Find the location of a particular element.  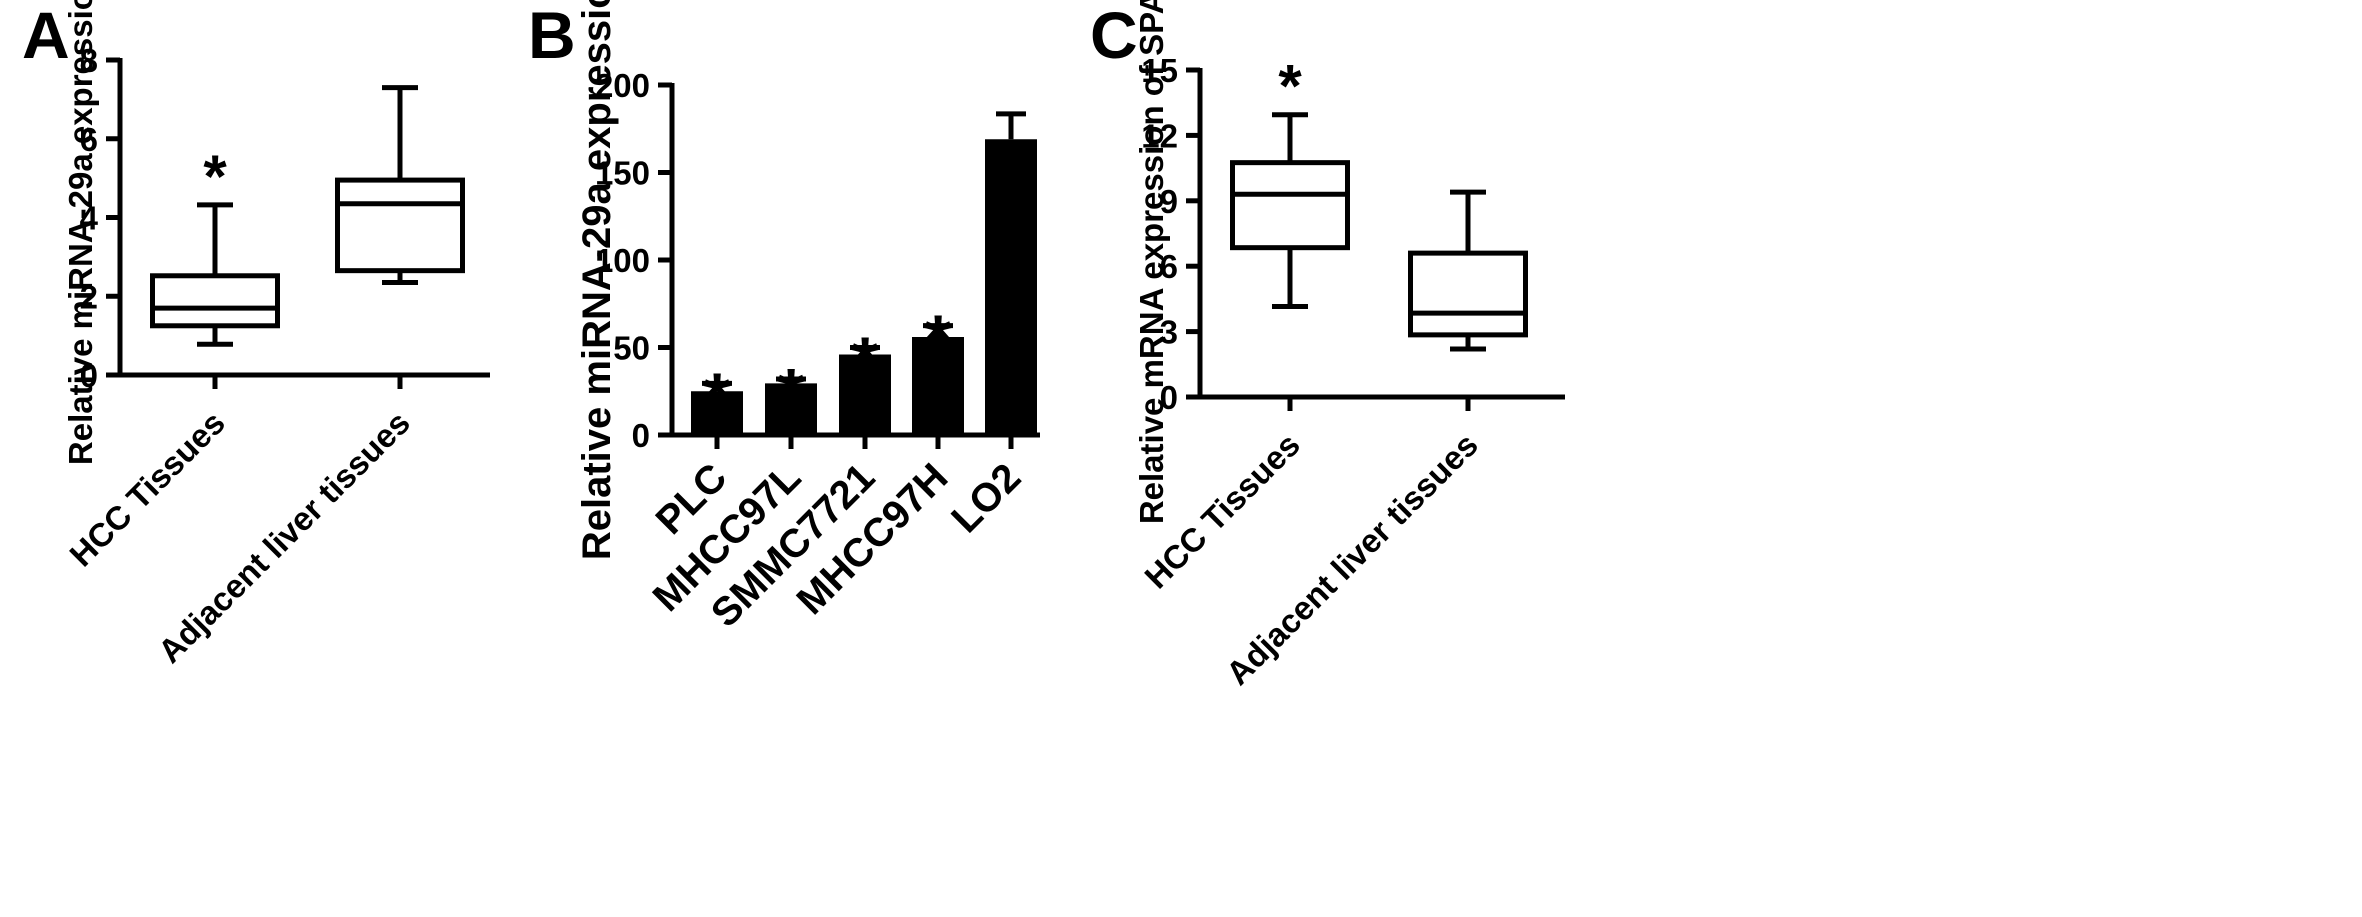

y-tick-label: 2 is located at coordinates (89, 296).